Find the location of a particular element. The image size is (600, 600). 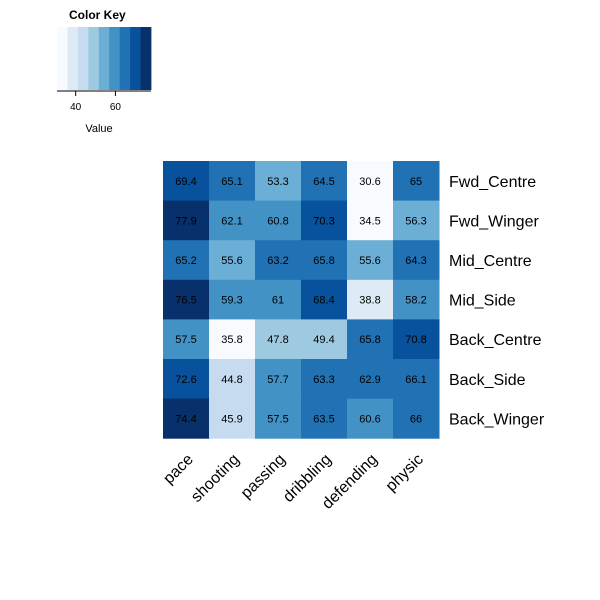

row-label: Fwd_Centre is located at coordinates (492, 182).